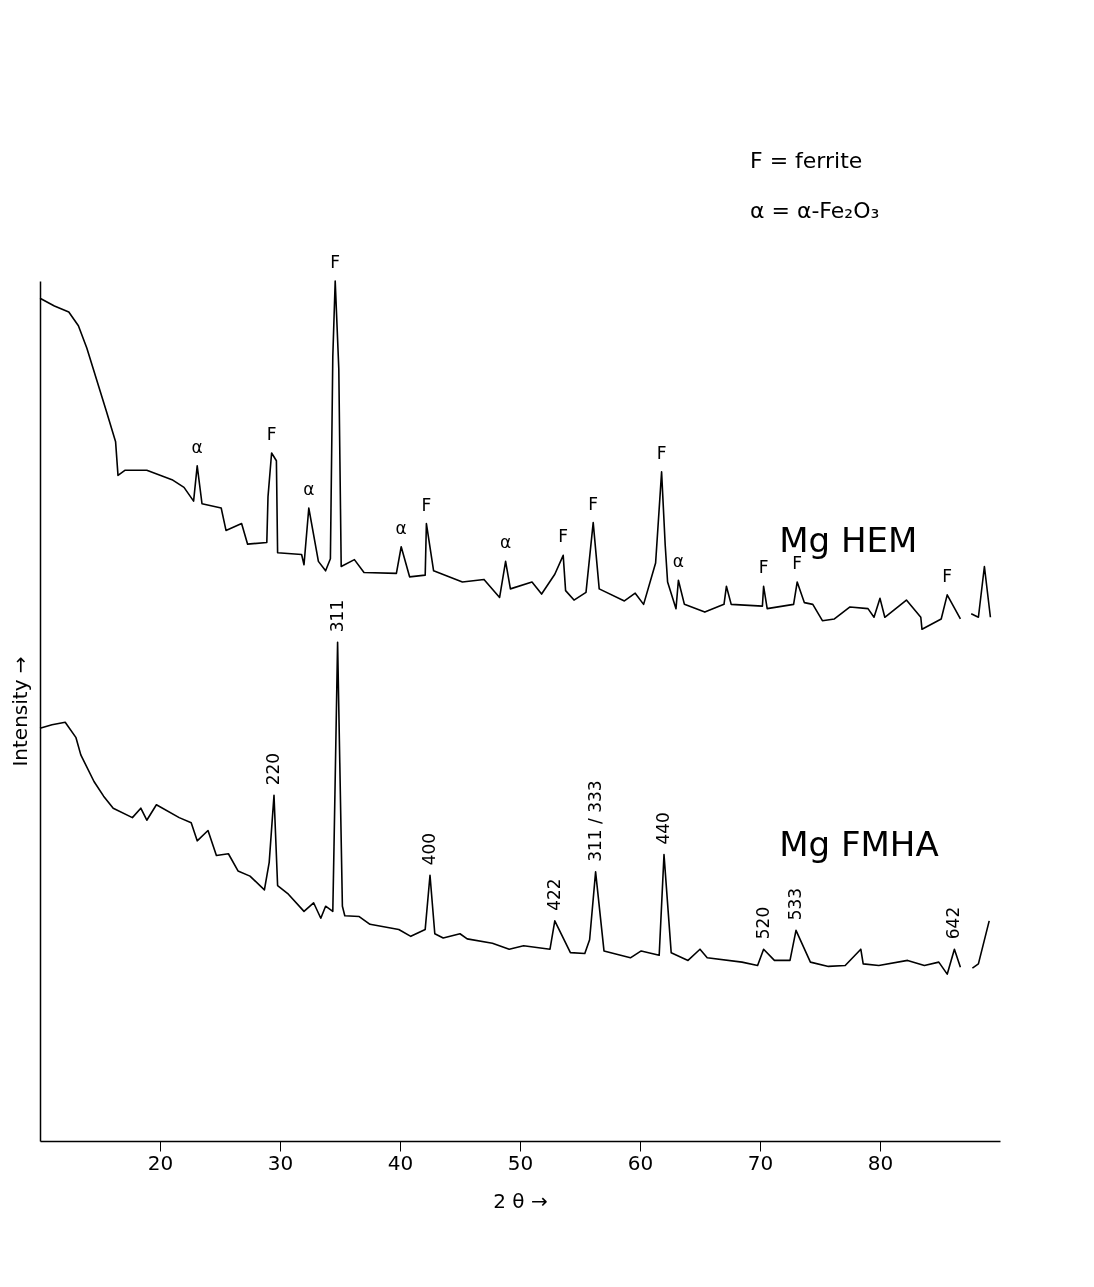 The image size is (1094, 1287). Describe the element at coordinates (760, 1162) in the screenshot. I see `x-tick-label: 70` at that location.